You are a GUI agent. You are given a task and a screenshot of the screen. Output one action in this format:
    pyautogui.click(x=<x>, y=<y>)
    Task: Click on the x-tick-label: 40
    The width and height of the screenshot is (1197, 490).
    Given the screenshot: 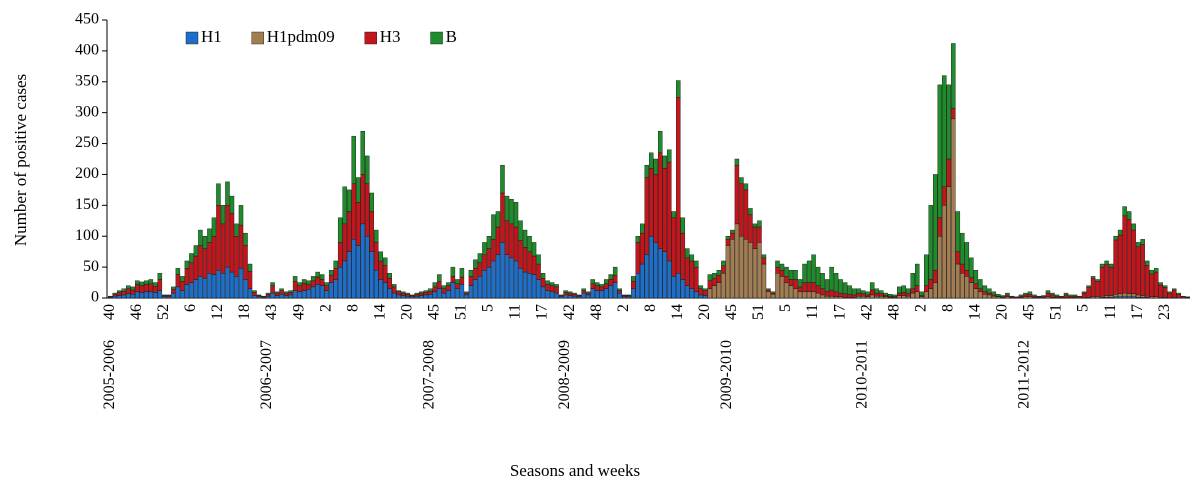 What is the action you would take?
    pyautogui.click(x=109, y=312)
    